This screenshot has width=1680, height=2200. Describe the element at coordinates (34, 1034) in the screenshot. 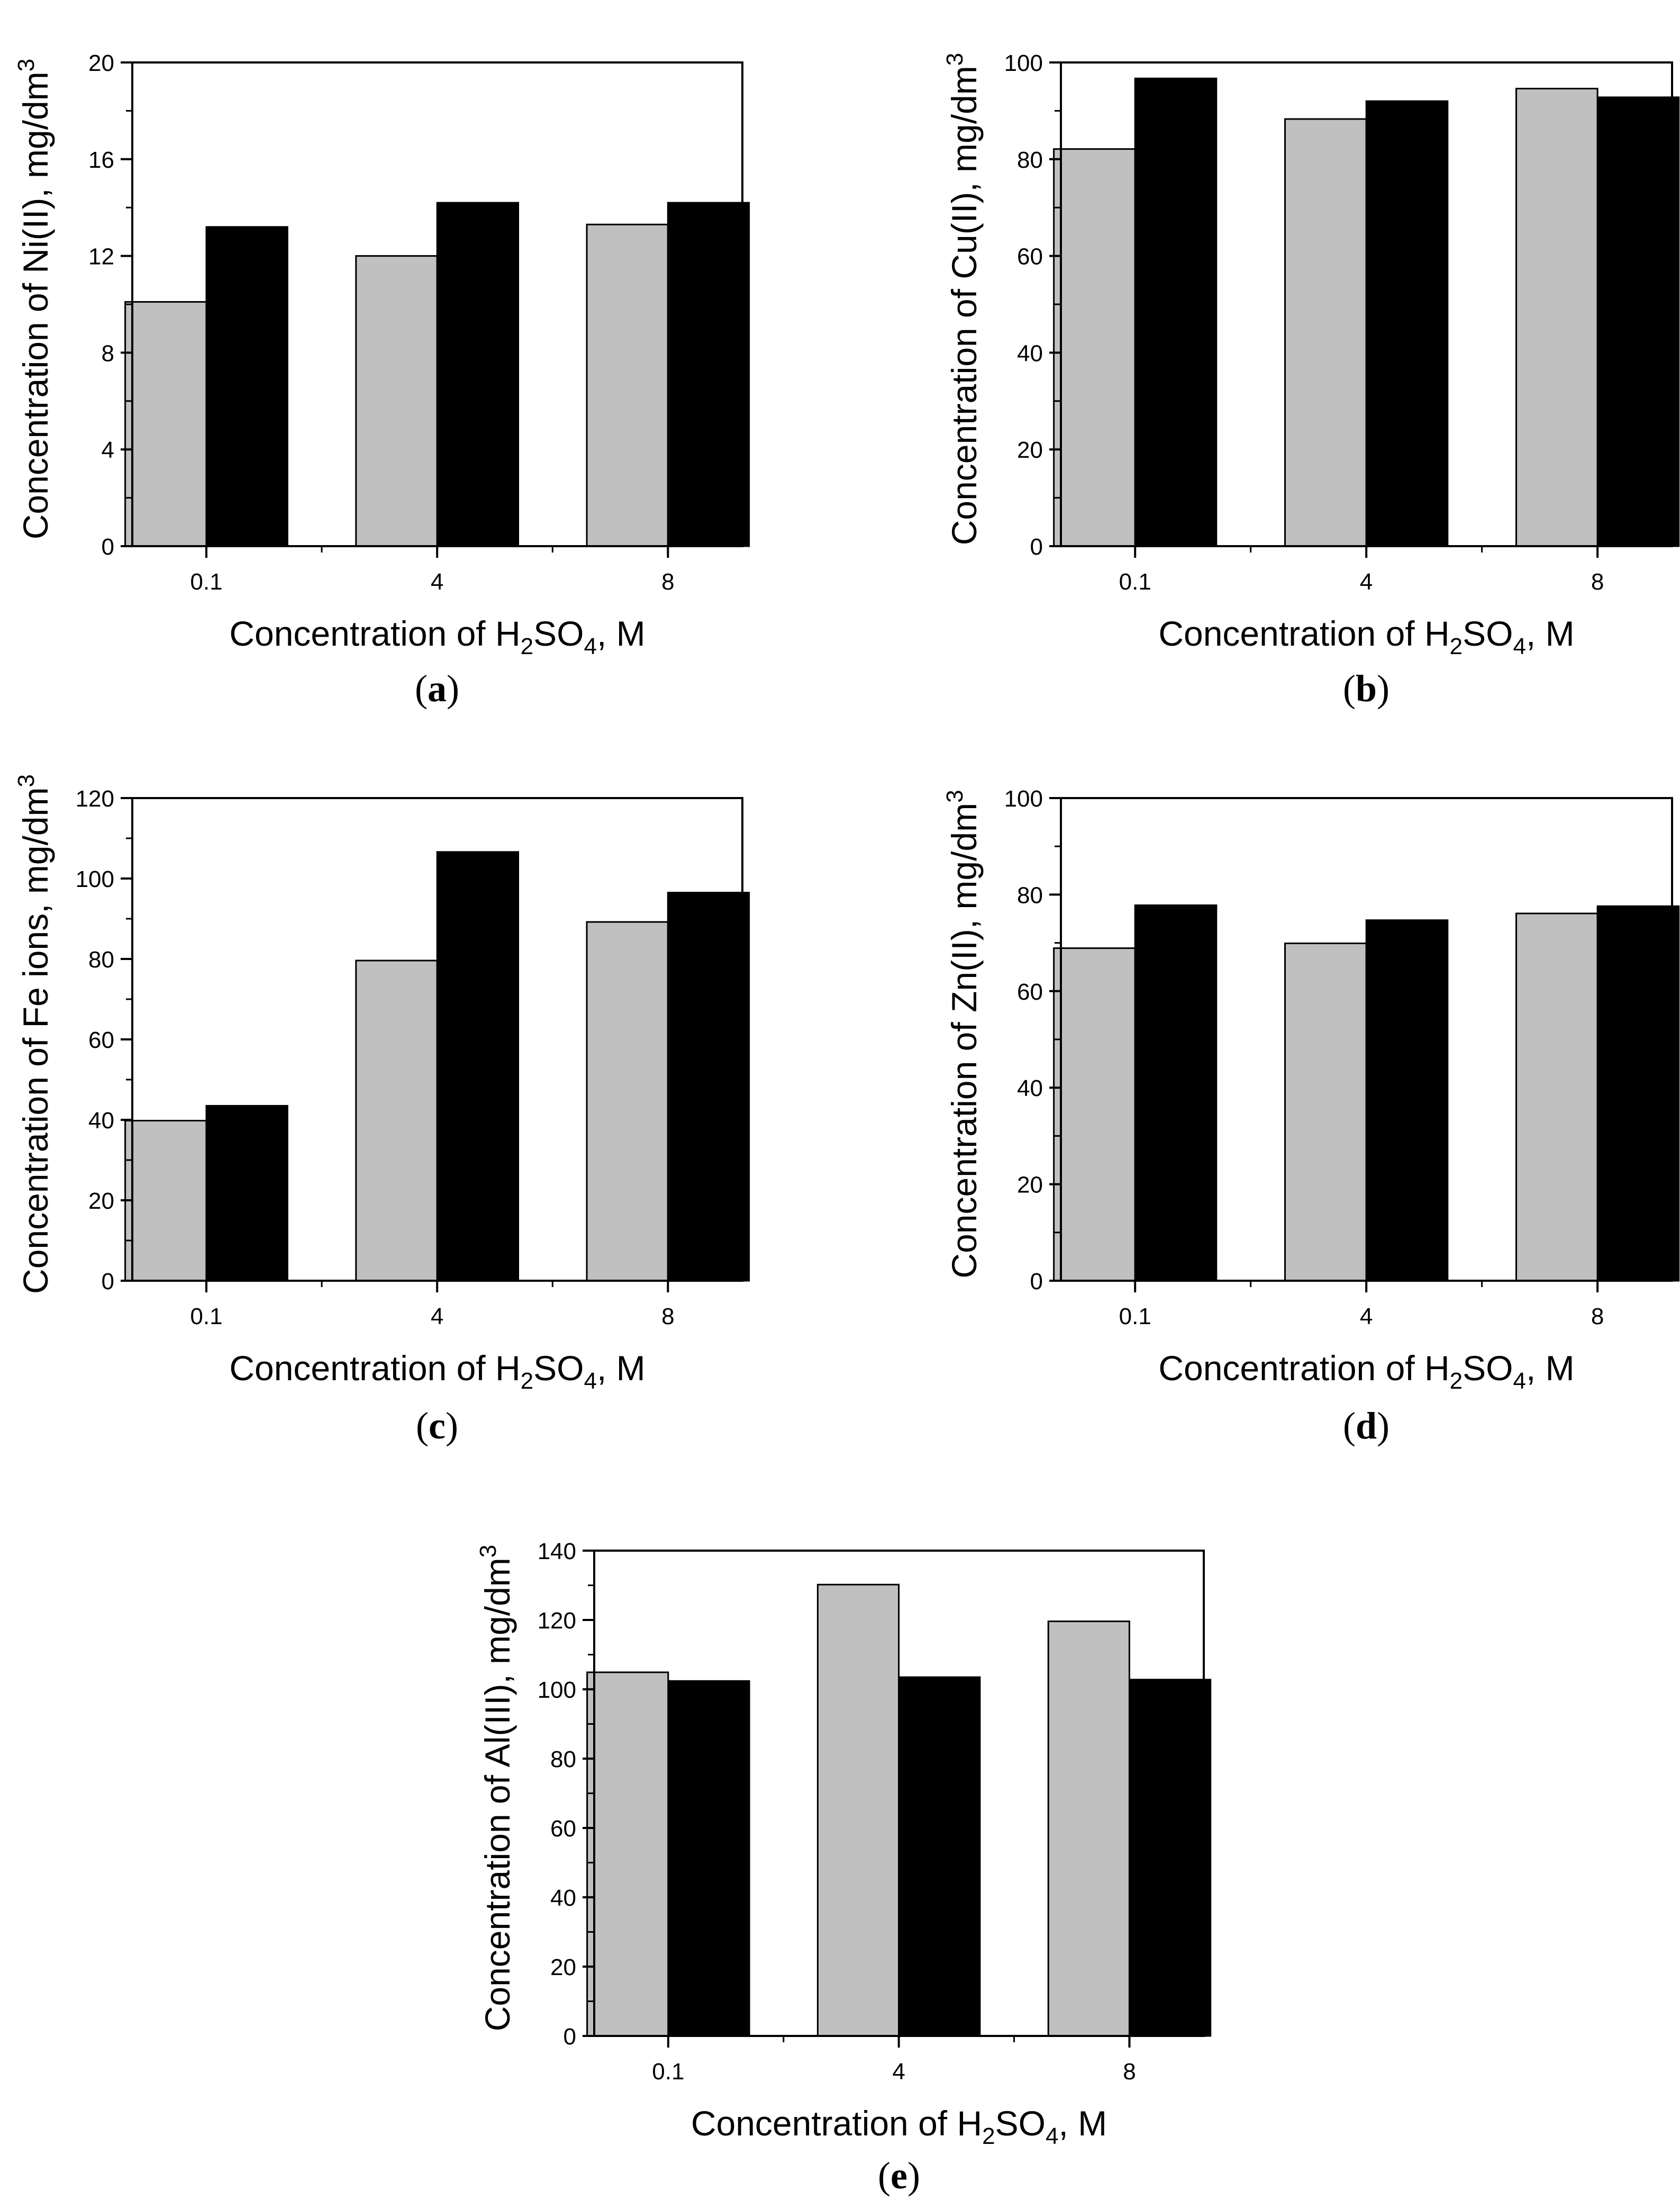

I see `y-axis-title-c: Concentration of Fe ions, mg/dm3` at that location.